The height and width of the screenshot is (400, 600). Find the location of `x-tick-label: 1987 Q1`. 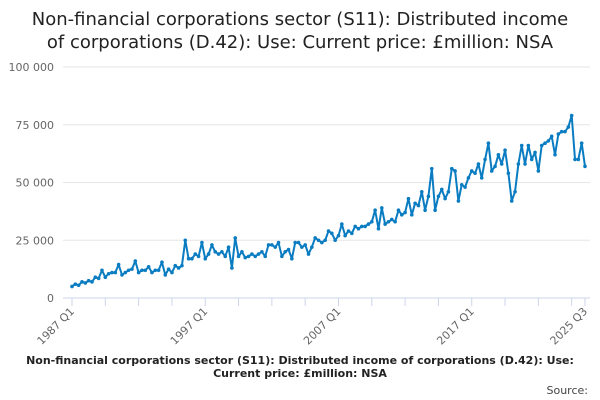

x-tick-label: 1987 Q1 is located at coordinates (56, 326).